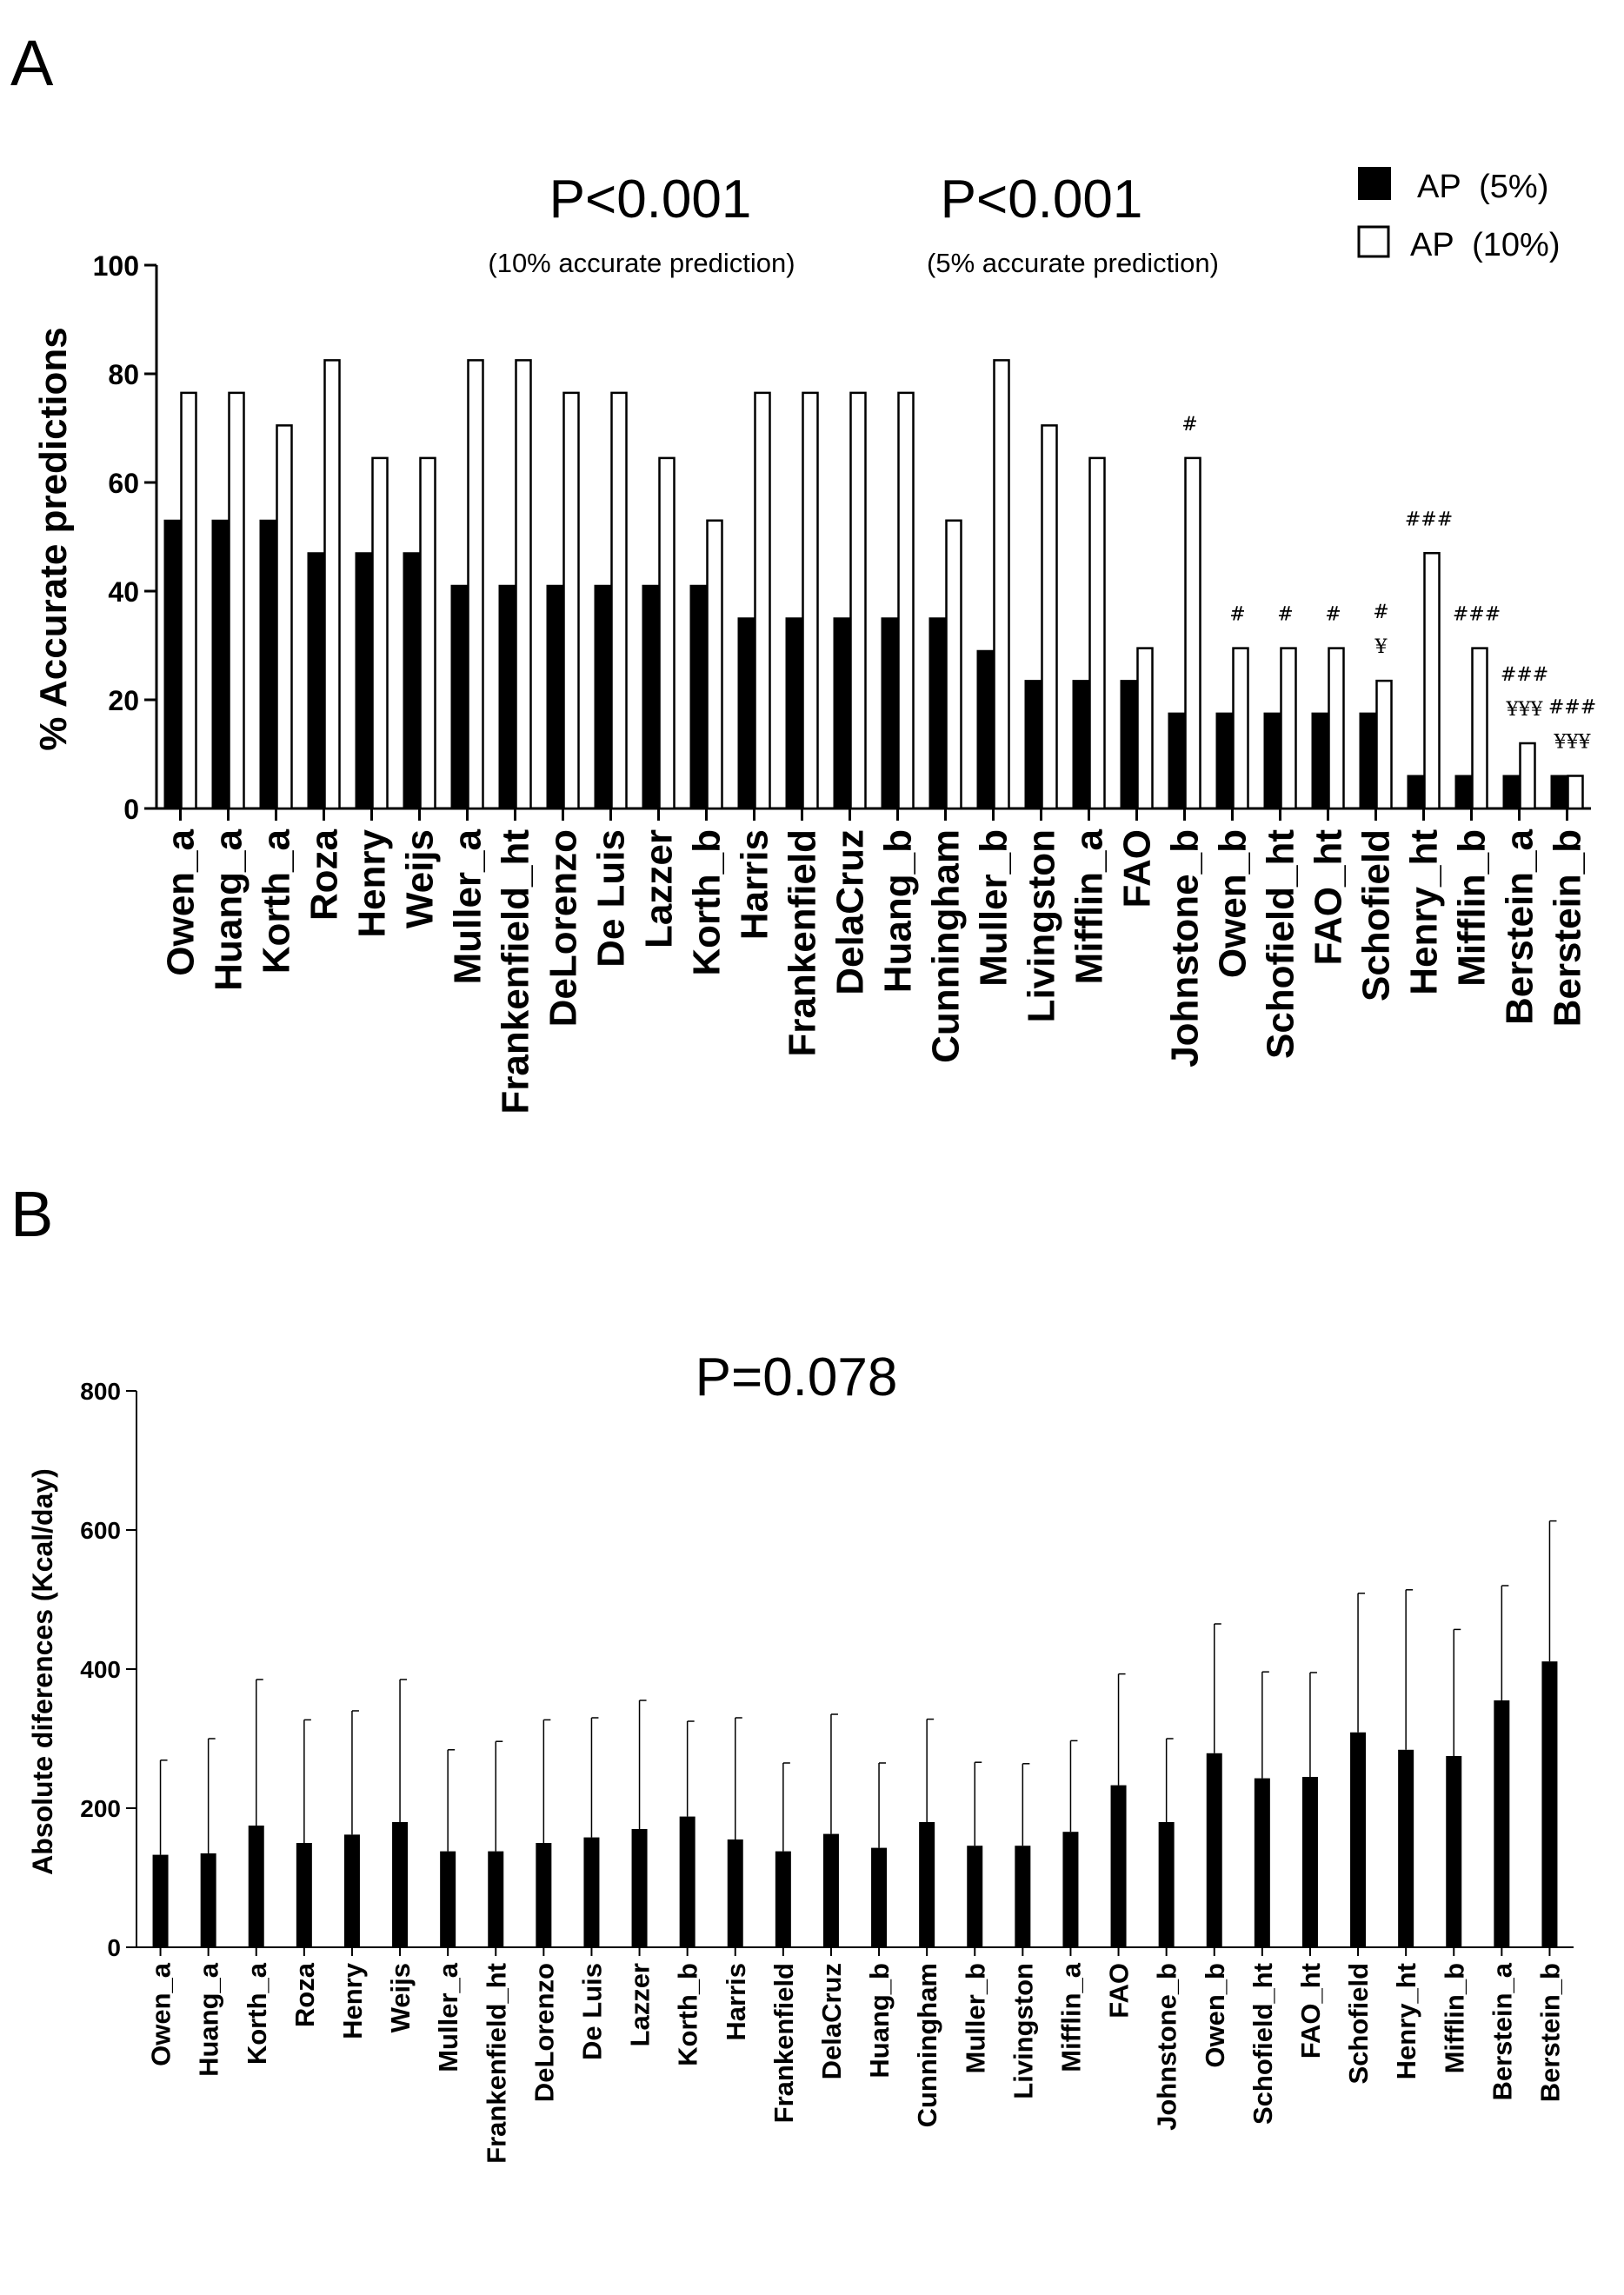 The height and width of the screenshot is (2295, 1624). I want to click on significance-mark-mifflin-b: ###, so click(1477, 615).